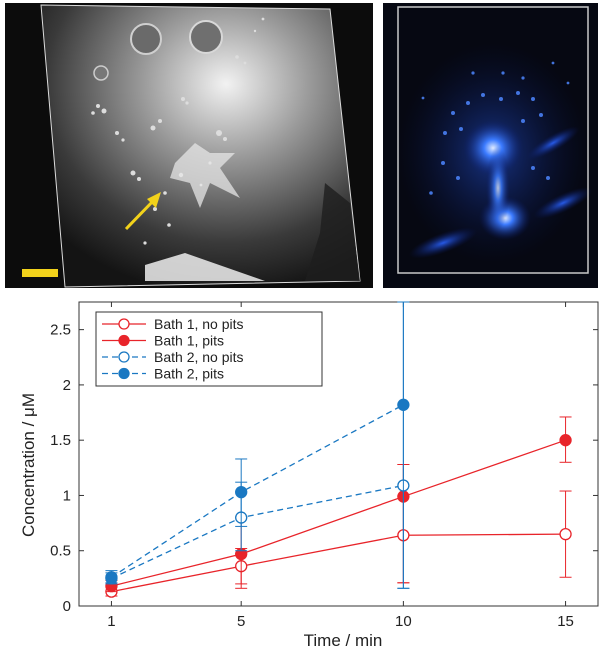 The height and width of the screenshot is (653, 602). I want to click on fluorescent-pits, so click(495, 128).